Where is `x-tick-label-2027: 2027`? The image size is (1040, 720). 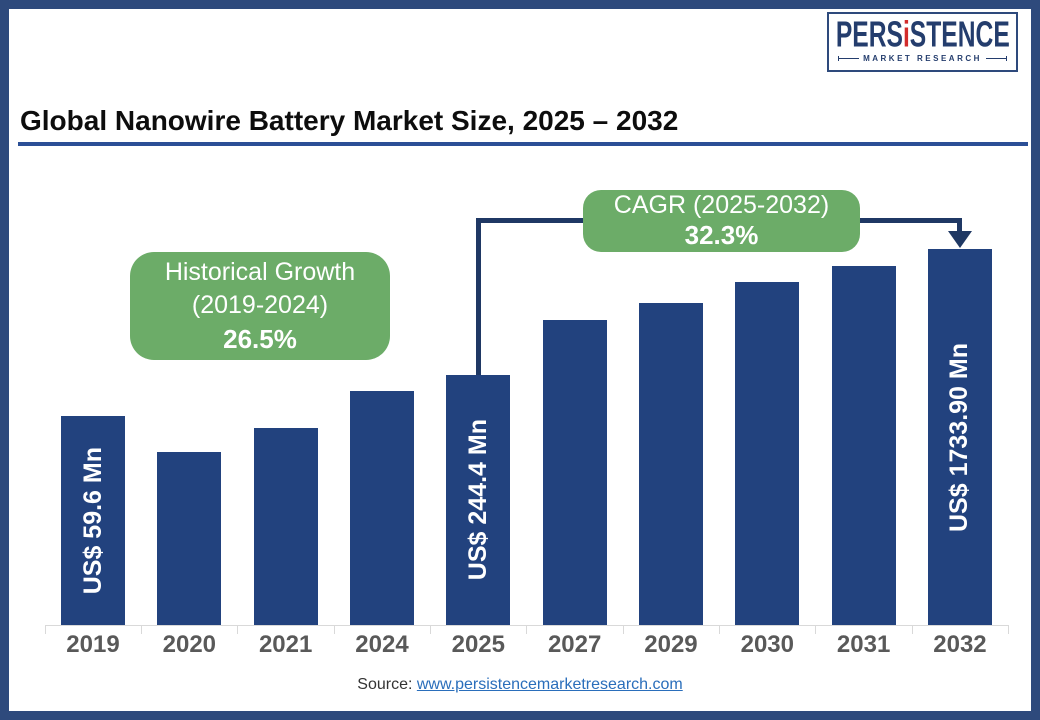
x-tick-label-2027: 2027 is located at coordinates (574, 644).